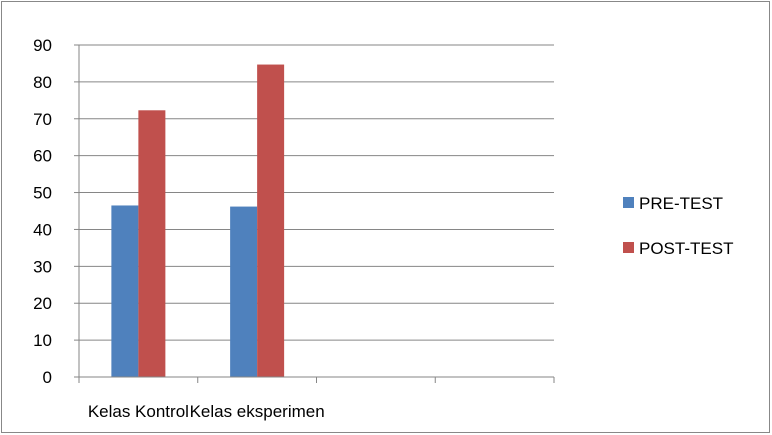 The width and height of the screenshot is (772, 435). Describe the element at coordinates (42, 303) in the screenshot. I see `y-tick-label: 20` at that location.